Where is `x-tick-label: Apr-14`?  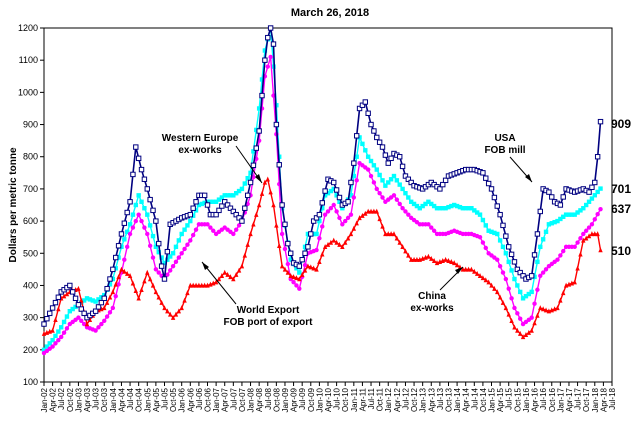 x-tick-label: Apr-14 is located at coordinates (466, 399).